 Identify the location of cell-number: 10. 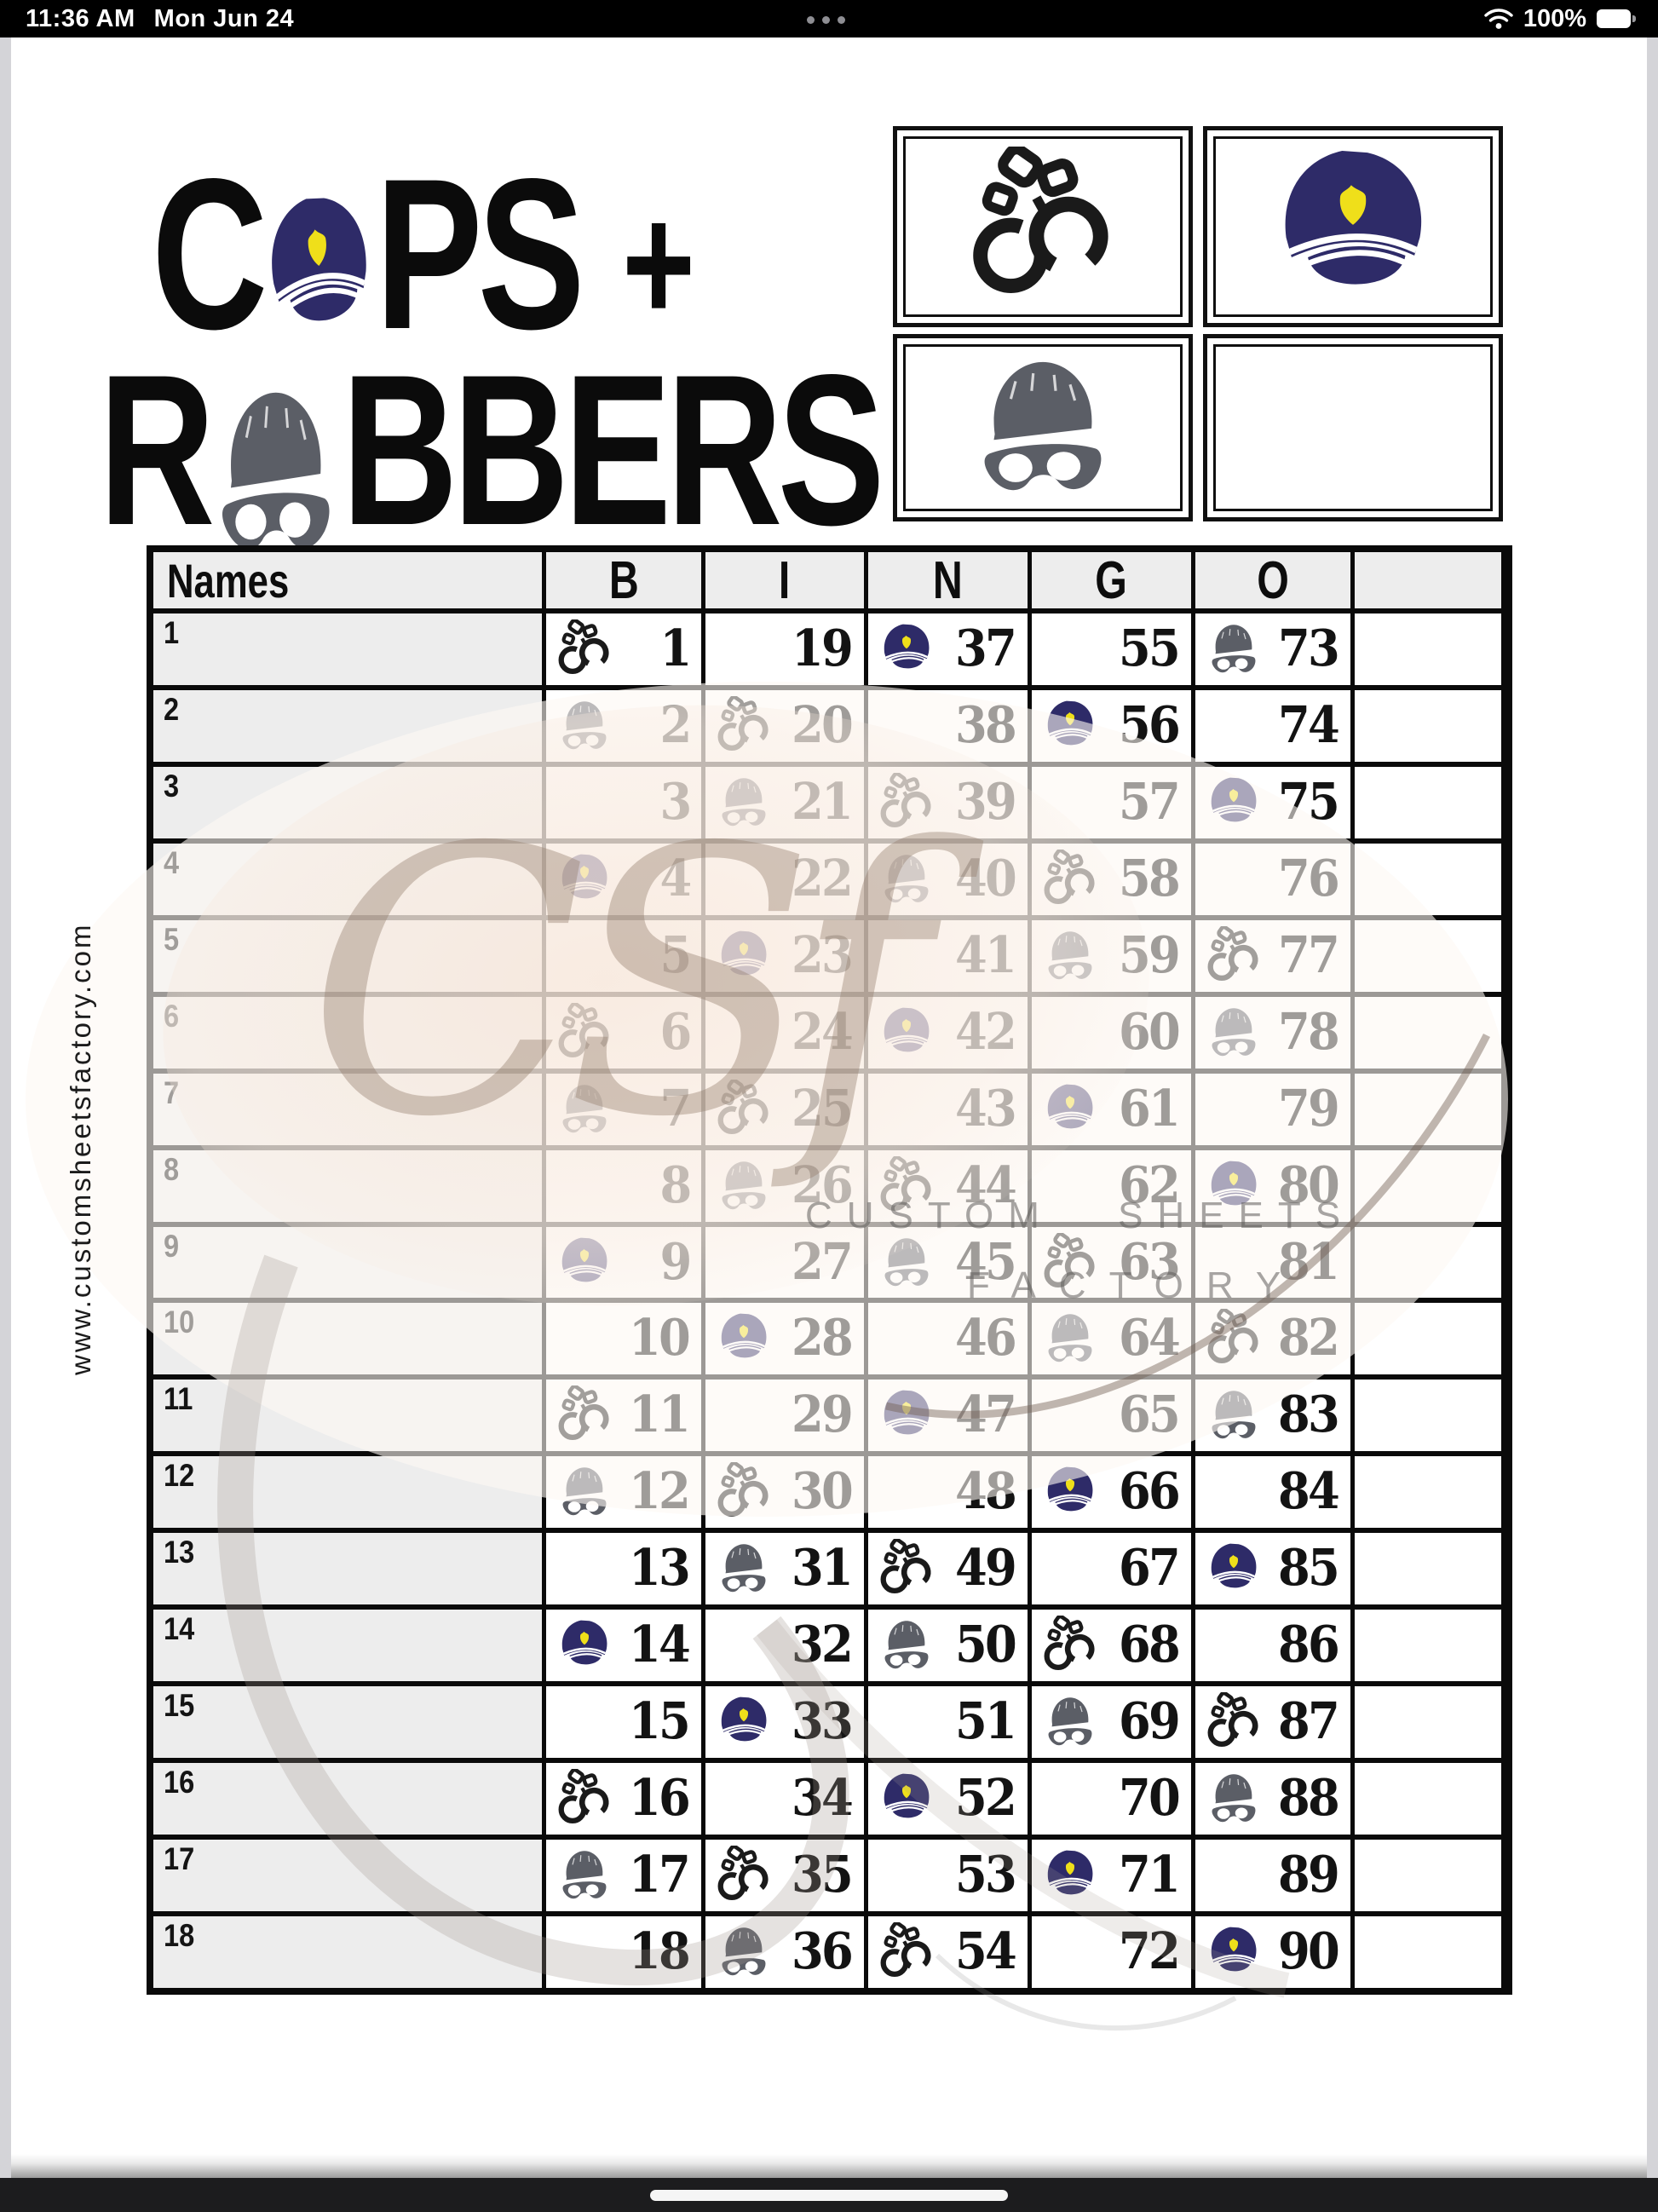
(659, 1338).